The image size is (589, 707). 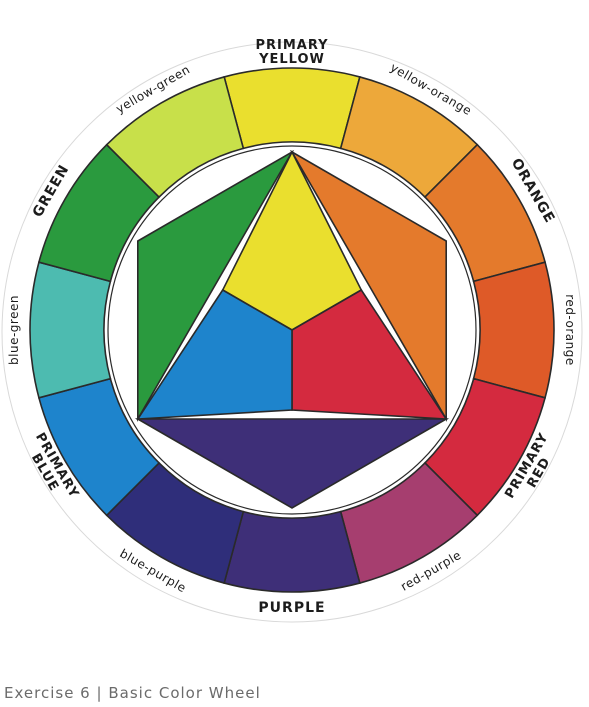 I want to click on ring-segment-purple, so click(x=292, y=551).